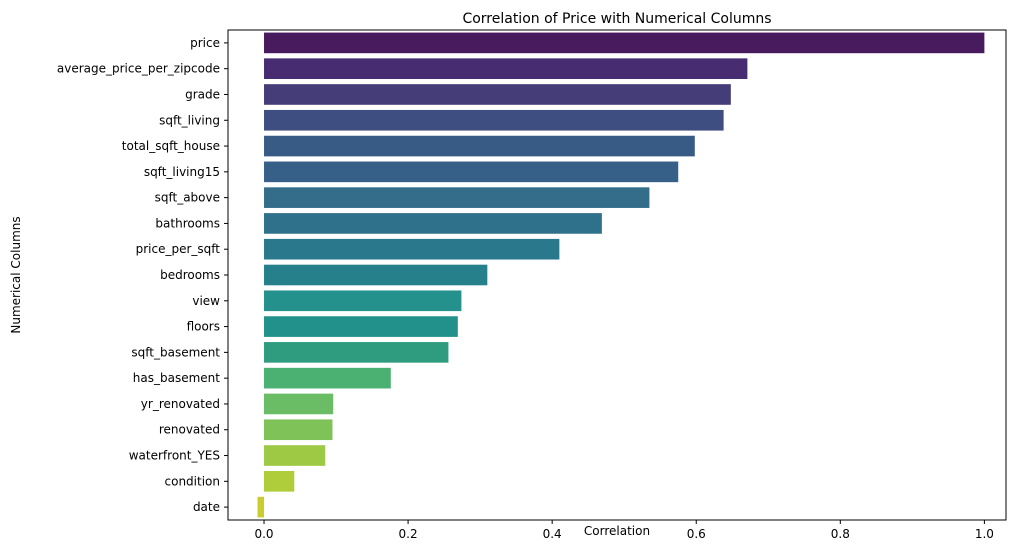  Describe the element at coordinates (176, 378) in the screenshot. I see `y-tick-label: has_basement` at that location.